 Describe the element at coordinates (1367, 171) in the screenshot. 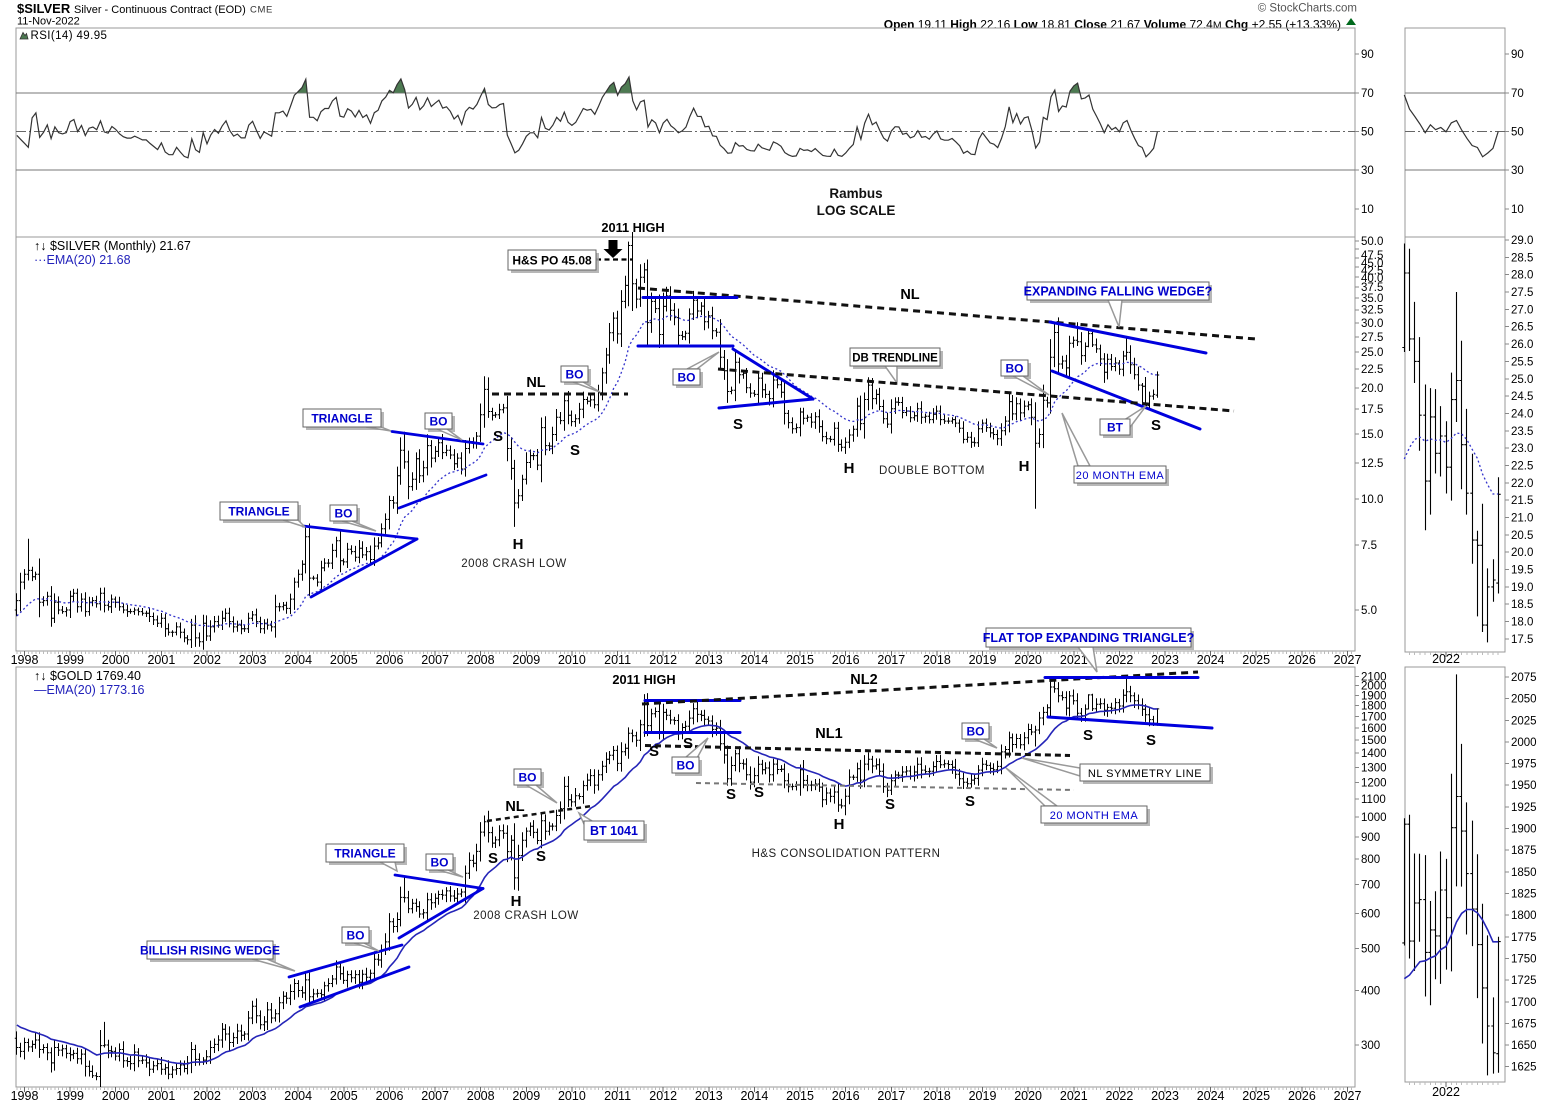

I see `svg-text: 30` at that location.